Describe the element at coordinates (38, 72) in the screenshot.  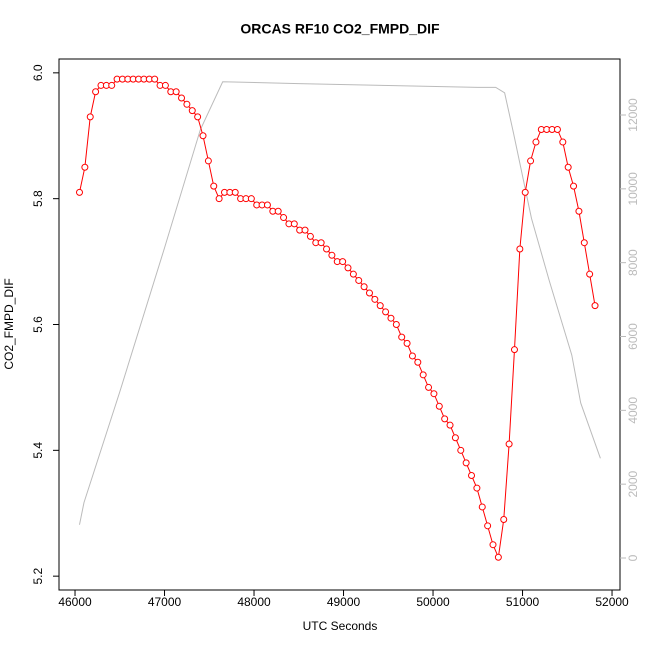
I see `y-tick-label: 6.0` at that location.